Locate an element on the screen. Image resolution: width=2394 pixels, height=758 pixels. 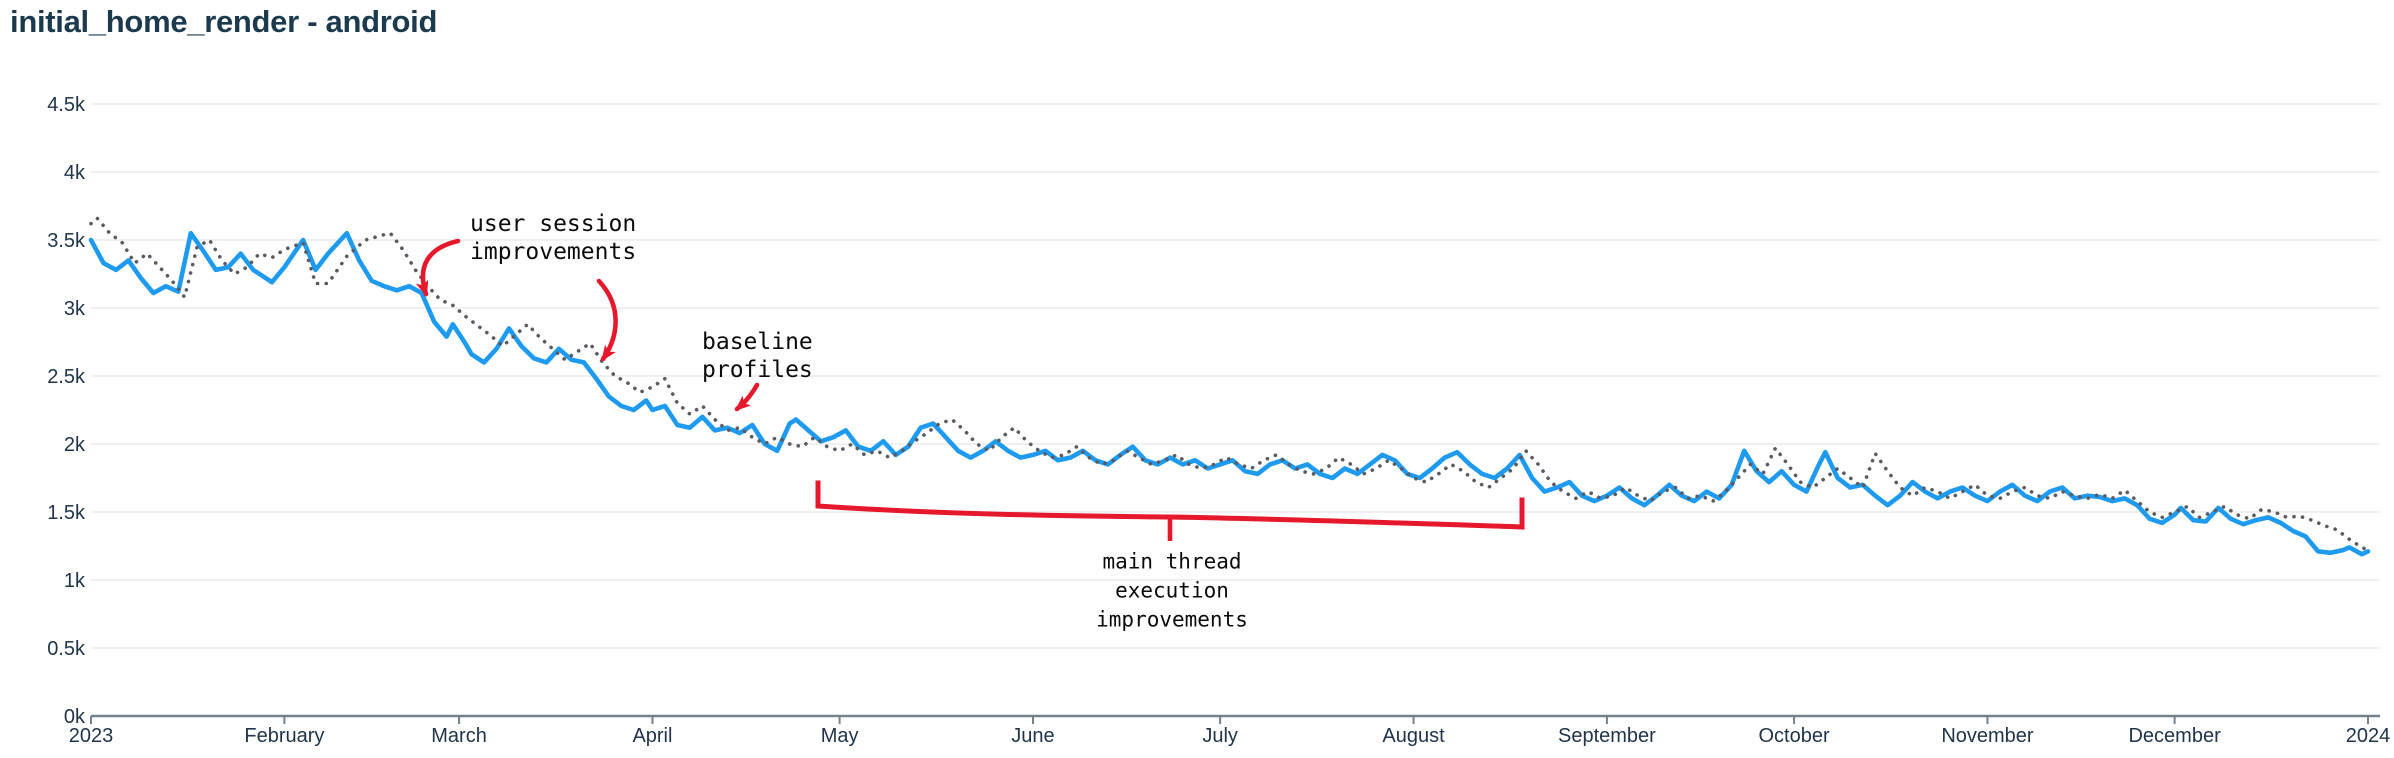
y-axis-label-1k: 1k is located at coordinates (75, 581).